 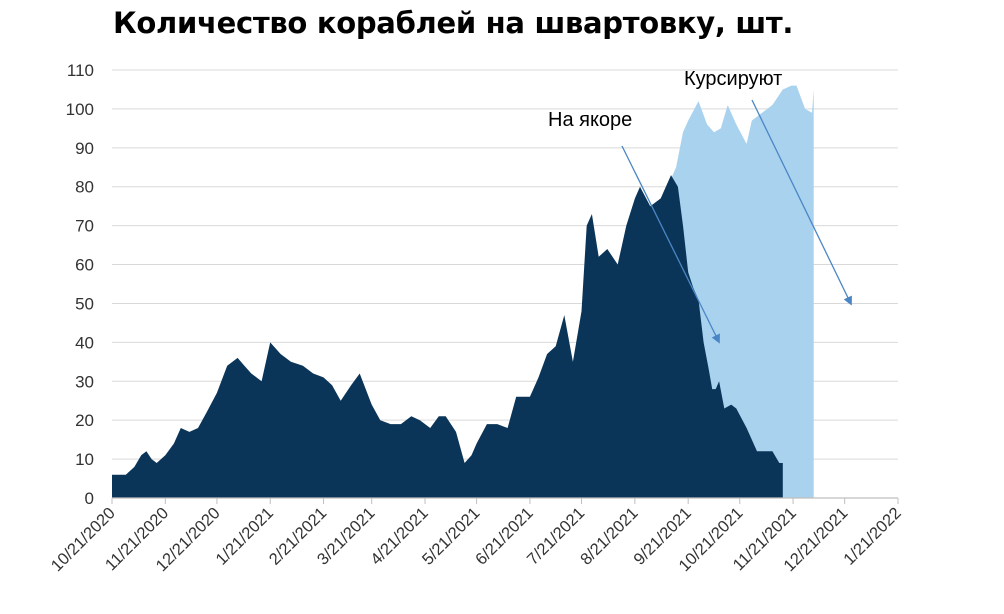 I want to click on y-tick-label: 10, so click(x=84, y=459).